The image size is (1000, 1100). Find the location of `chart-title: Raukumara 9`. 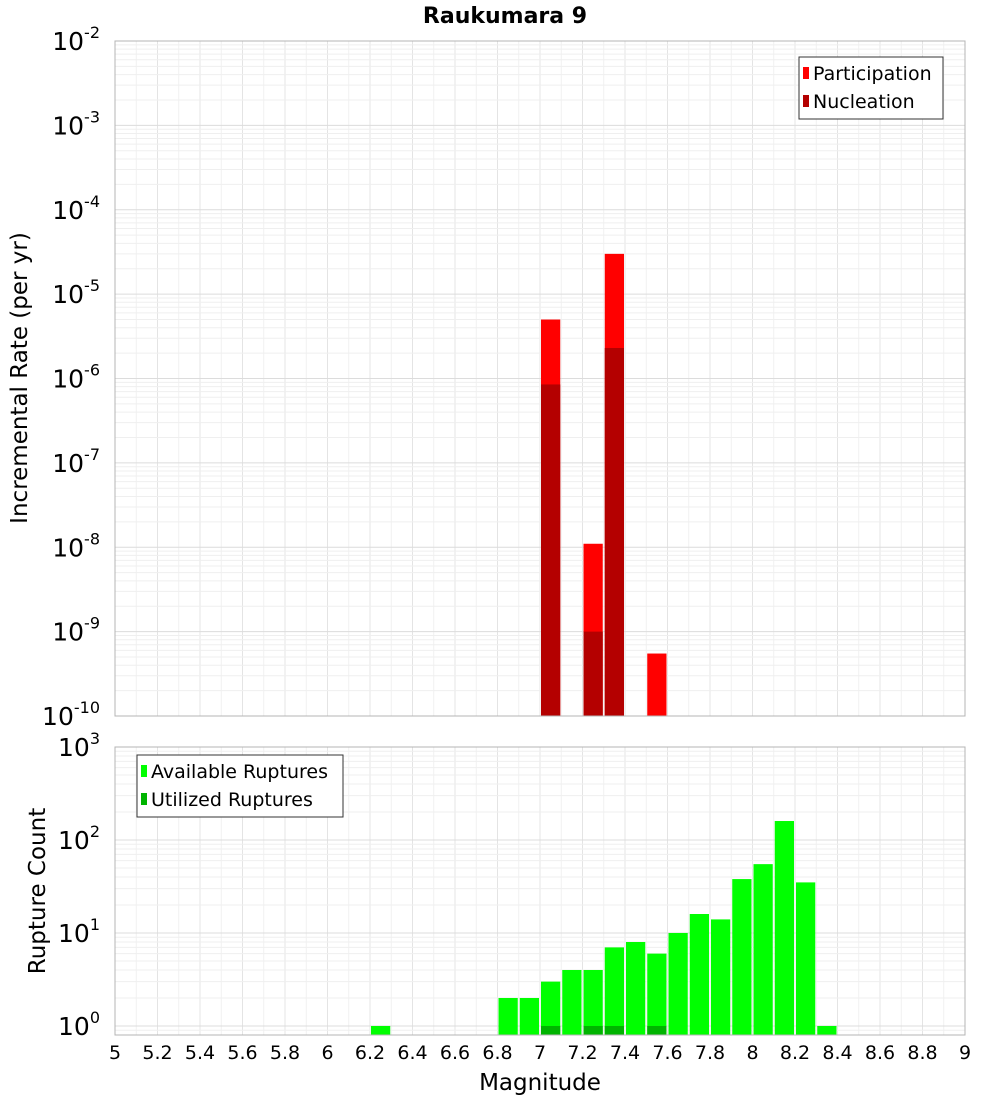

chart-title: Raukumara 9 is located at coordinates (505, 16).